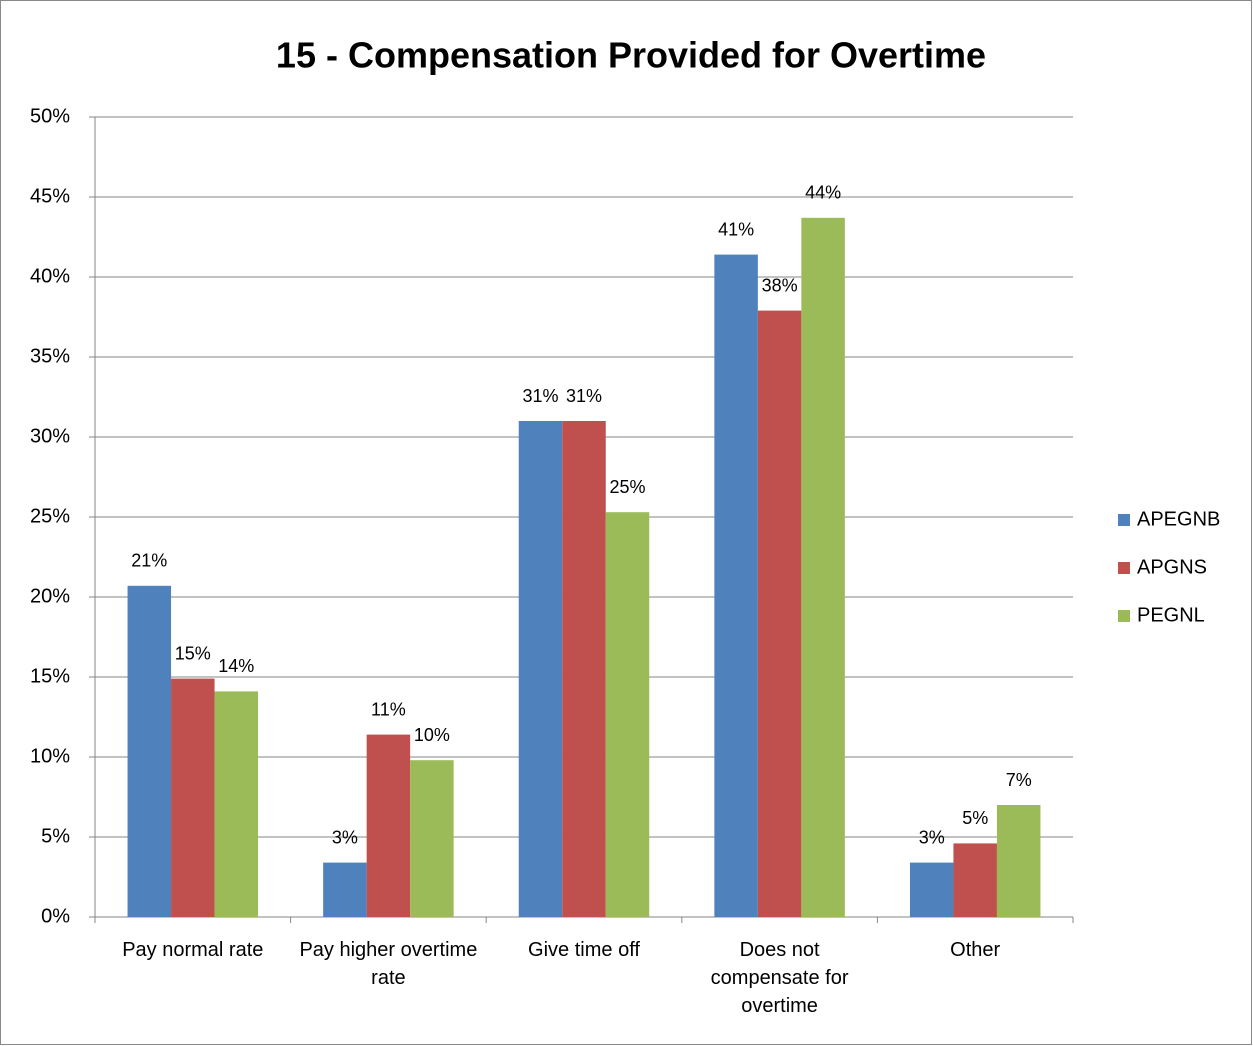 The image size is (1253, 1046). What do you see at coordinates (584, 950) in the screenshot?
I see `x-tick-label: Give time off` at bounding box center [584, 950].